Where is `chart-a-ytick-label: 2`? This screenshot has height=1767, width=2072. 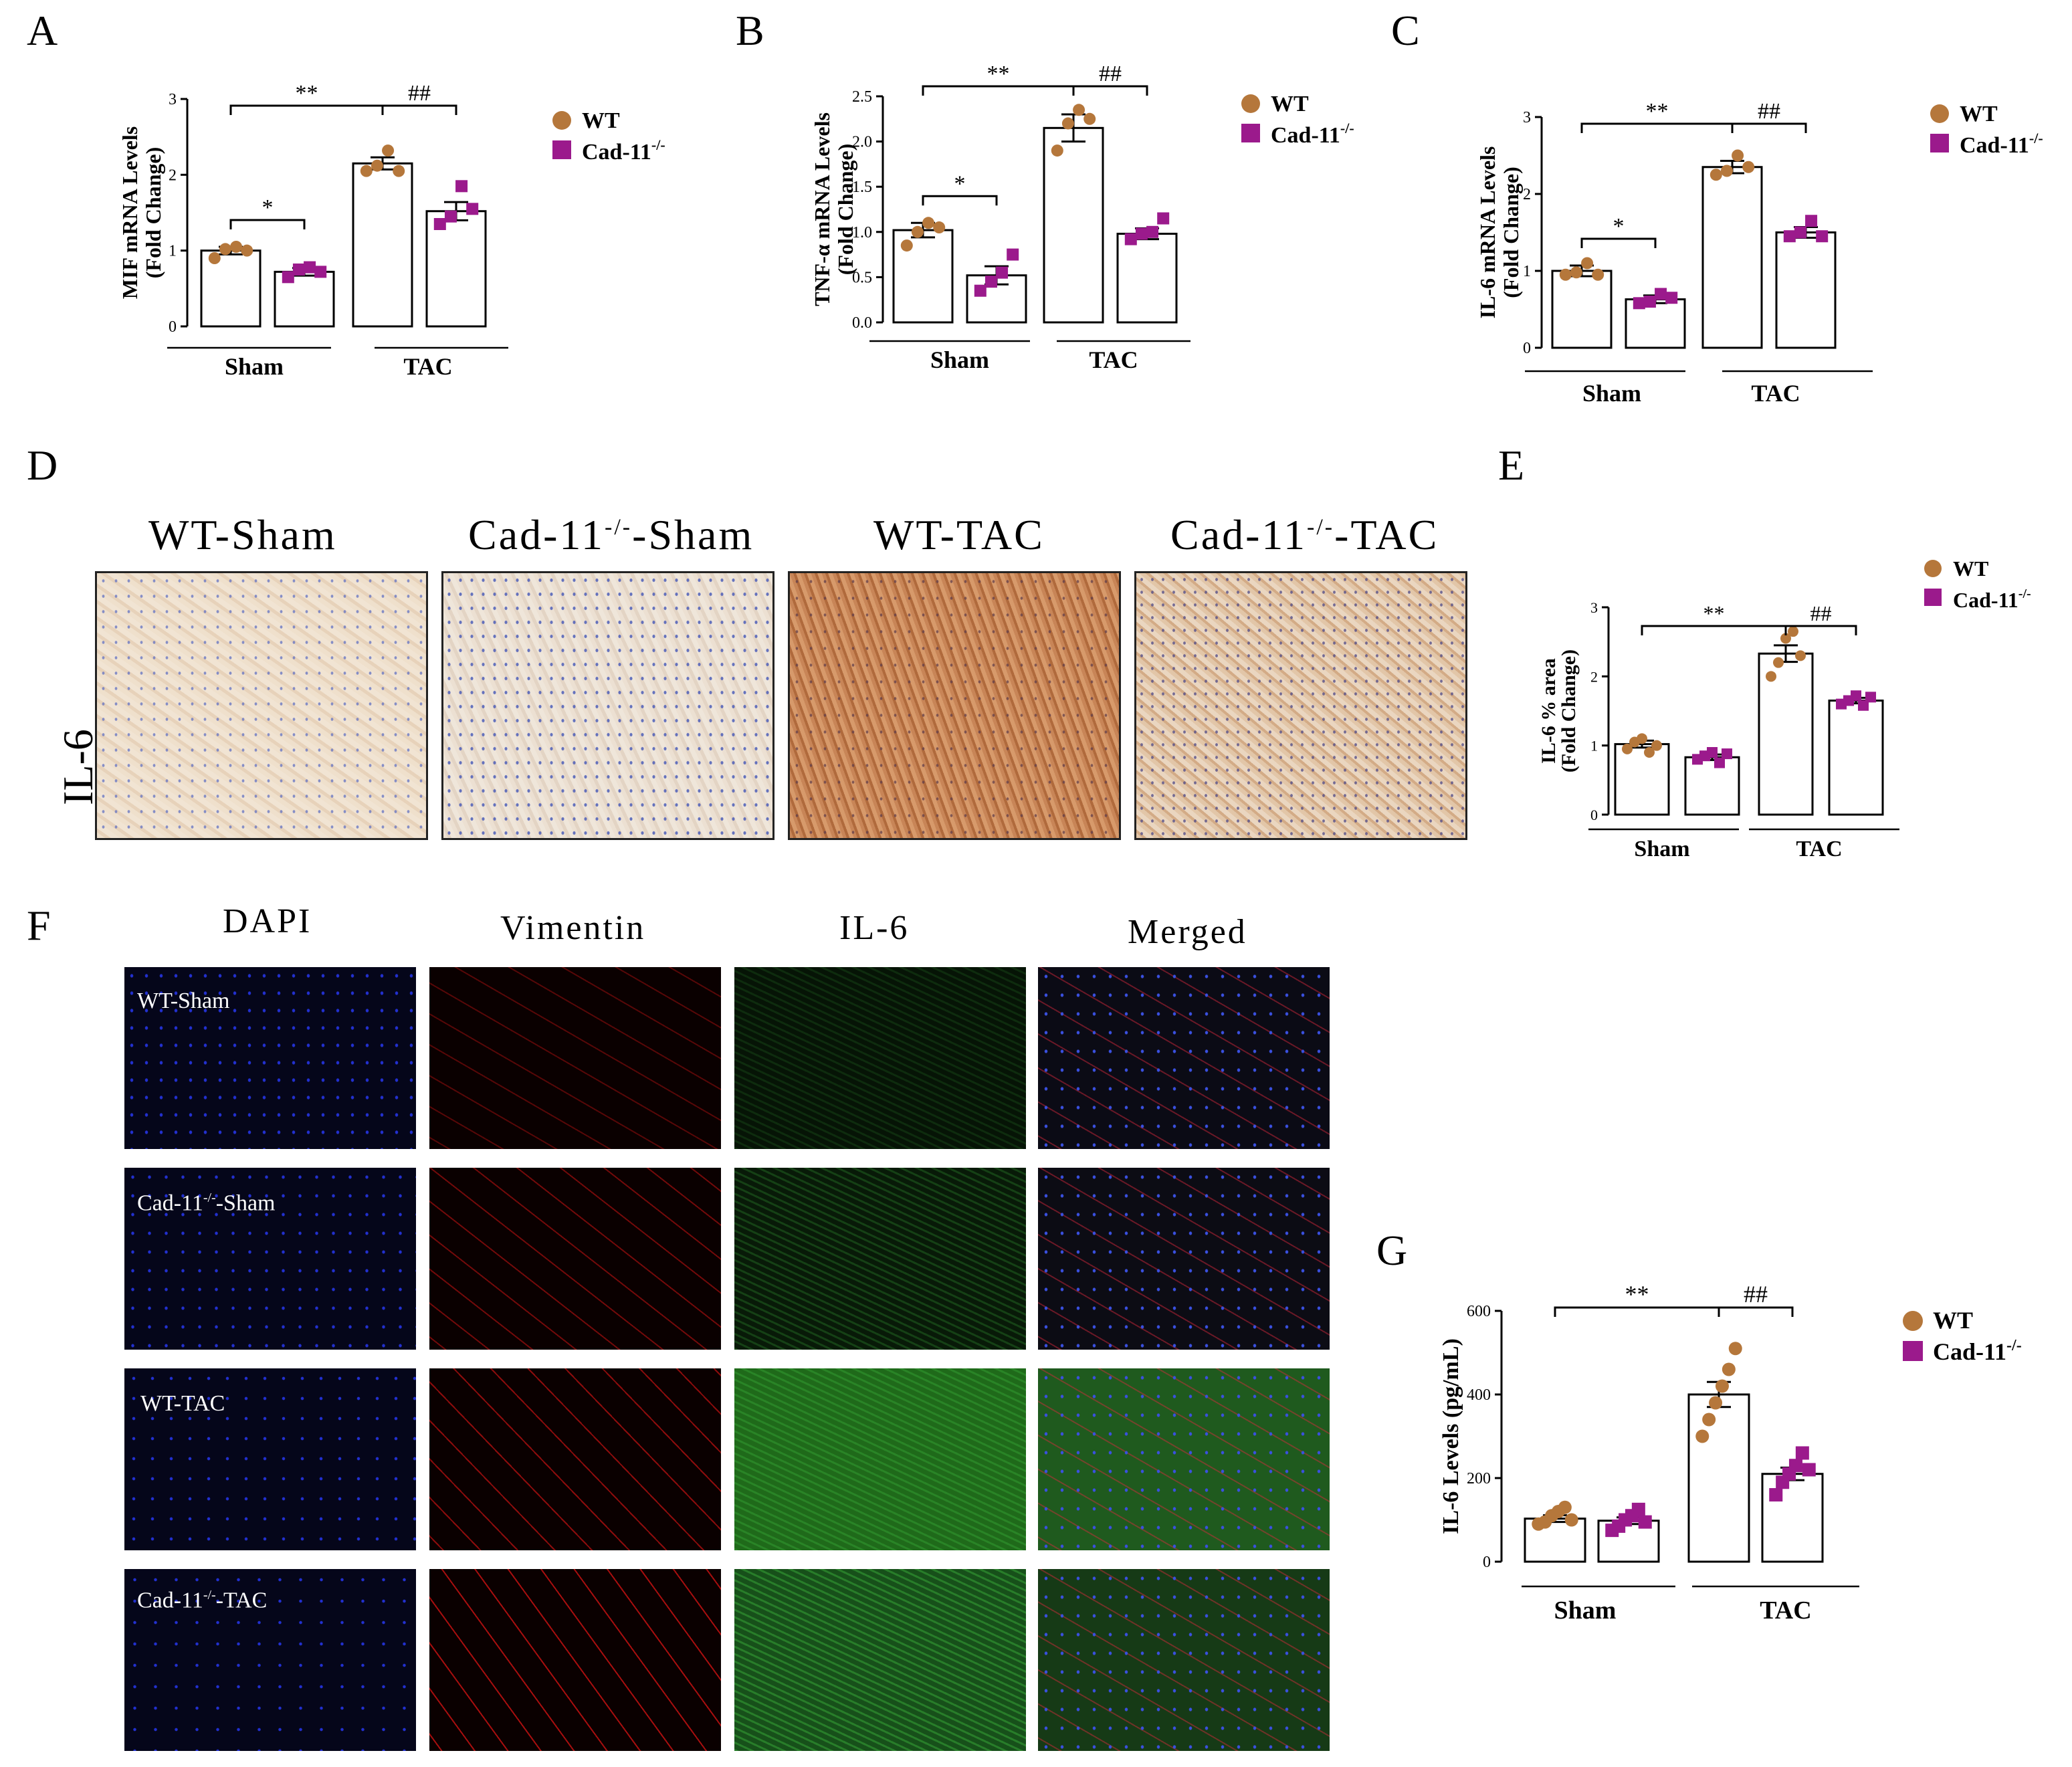
chart-a-ytick-label: 2 is located at coordinates (173, 175).